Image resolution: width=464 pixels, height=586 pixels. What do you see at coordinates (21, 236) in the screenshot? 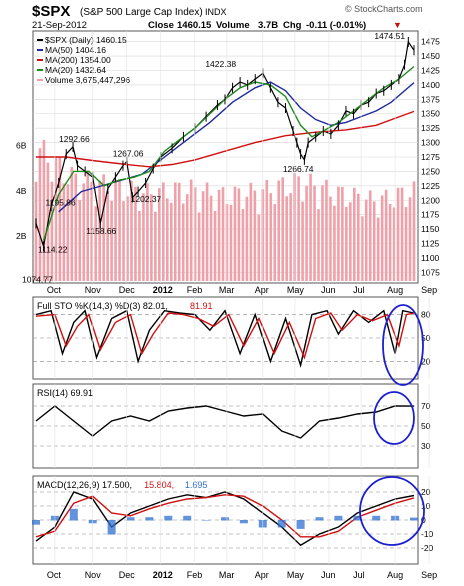
I see `volume-tick-0: 2B` at bounding box center [21, 236].